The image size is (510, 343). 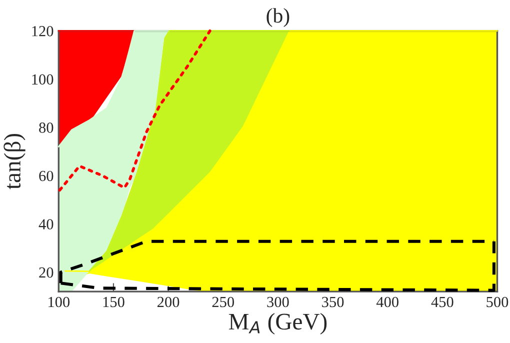 What do you see at coordinates (15, 162) in the screenshot?
I see `y-axis-title: tan(β)` at bounding box center [15, 162].